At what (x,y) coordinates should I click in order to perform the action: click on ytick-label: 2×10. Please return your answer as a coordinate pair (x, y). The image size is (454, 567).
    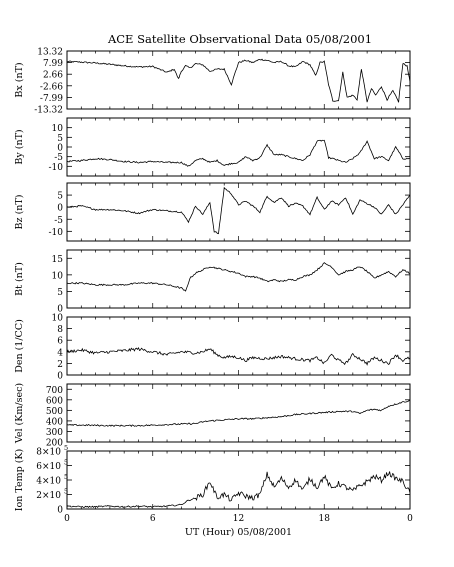
    Looking at the image, I should click on (48, 496).